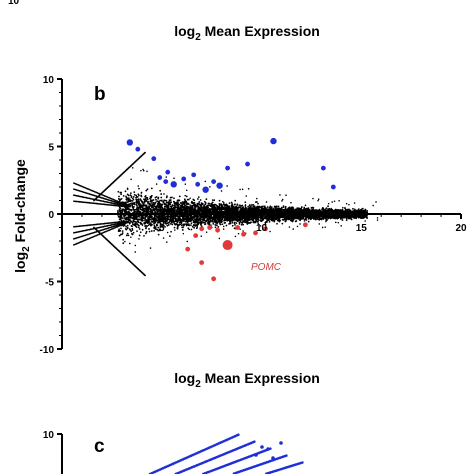 The height and width of the screenshot is (474, 474). Describe the element at coordinates (247, 33) in the screenshot. I see `panel-a-x-axis-label: log2 Mean Expression` at that location.